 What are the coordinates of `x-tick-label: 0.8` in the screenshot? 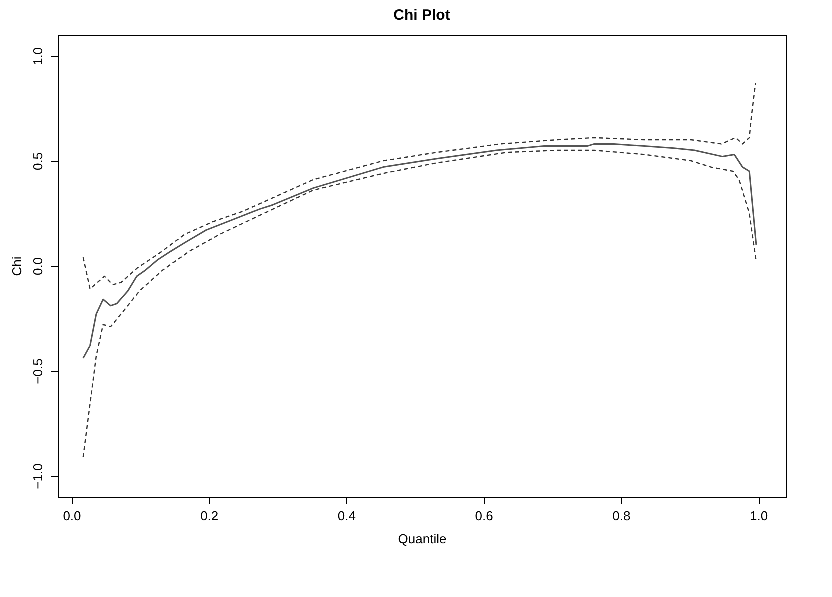 It's located at (621, 516).